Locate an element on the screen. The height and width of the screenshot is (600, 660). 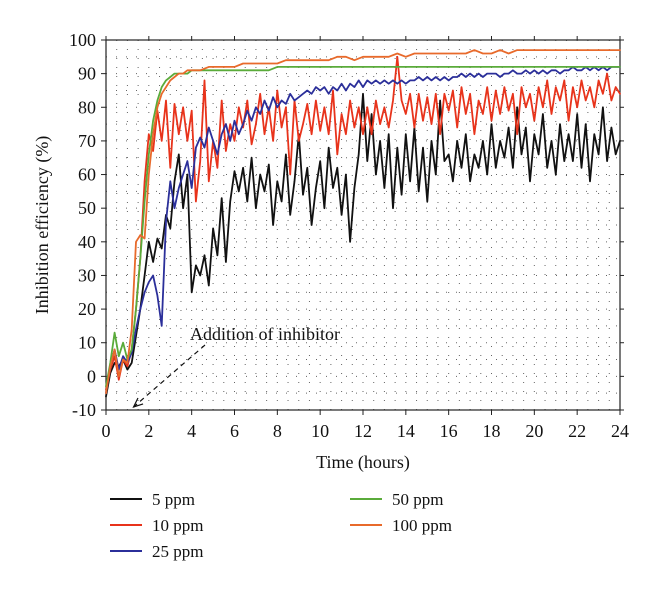
legend-item-10-ppm: 10 ppm is located at coordinates (156, 525).